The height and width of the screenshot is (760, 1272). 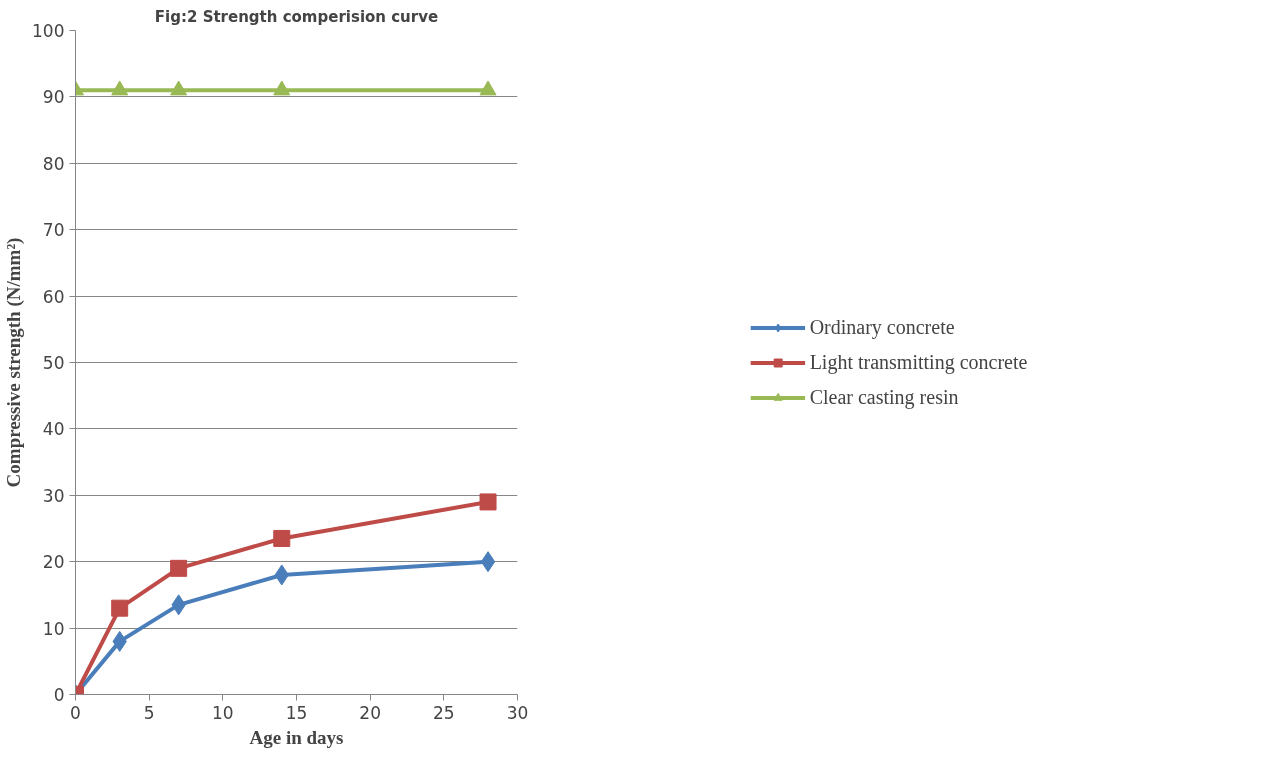 What do you see at coordinates (53, 429) in the screenshot?
I see `y-tick-label: 40` at bounding box center [53, 429].